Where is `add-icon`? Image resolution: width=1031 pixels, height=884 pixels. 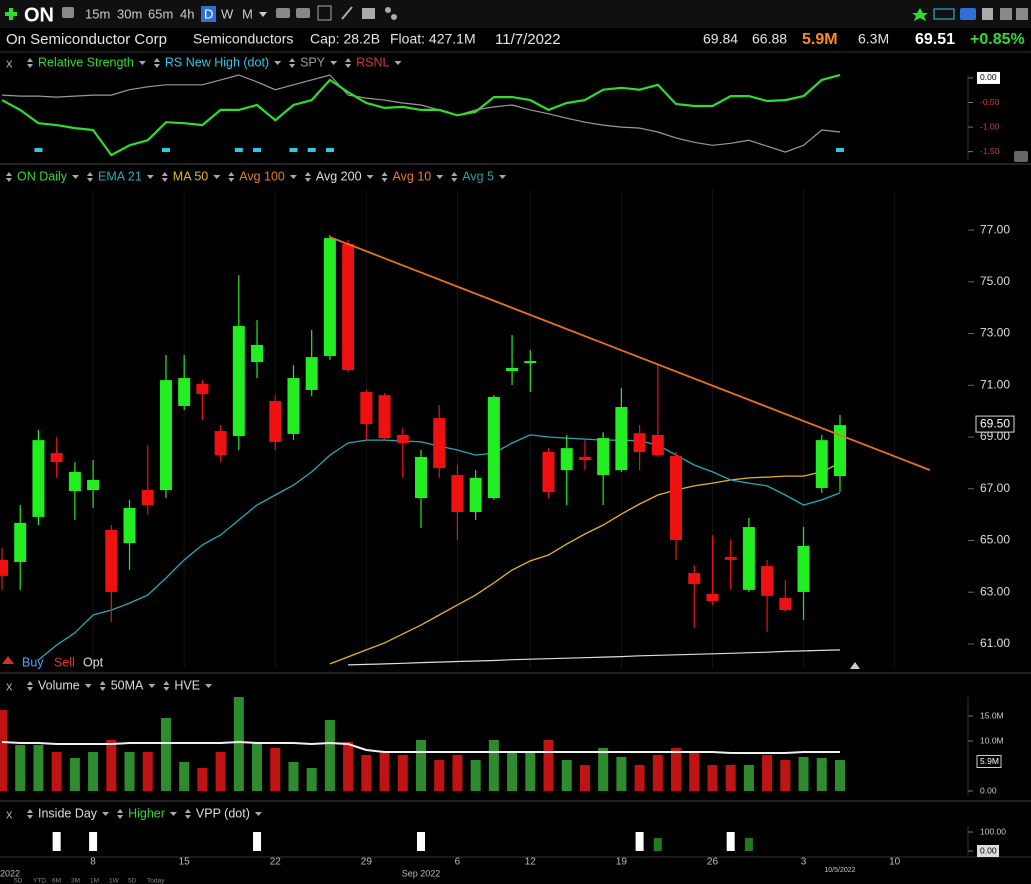 add-icon is located at coordinates (11, 14).